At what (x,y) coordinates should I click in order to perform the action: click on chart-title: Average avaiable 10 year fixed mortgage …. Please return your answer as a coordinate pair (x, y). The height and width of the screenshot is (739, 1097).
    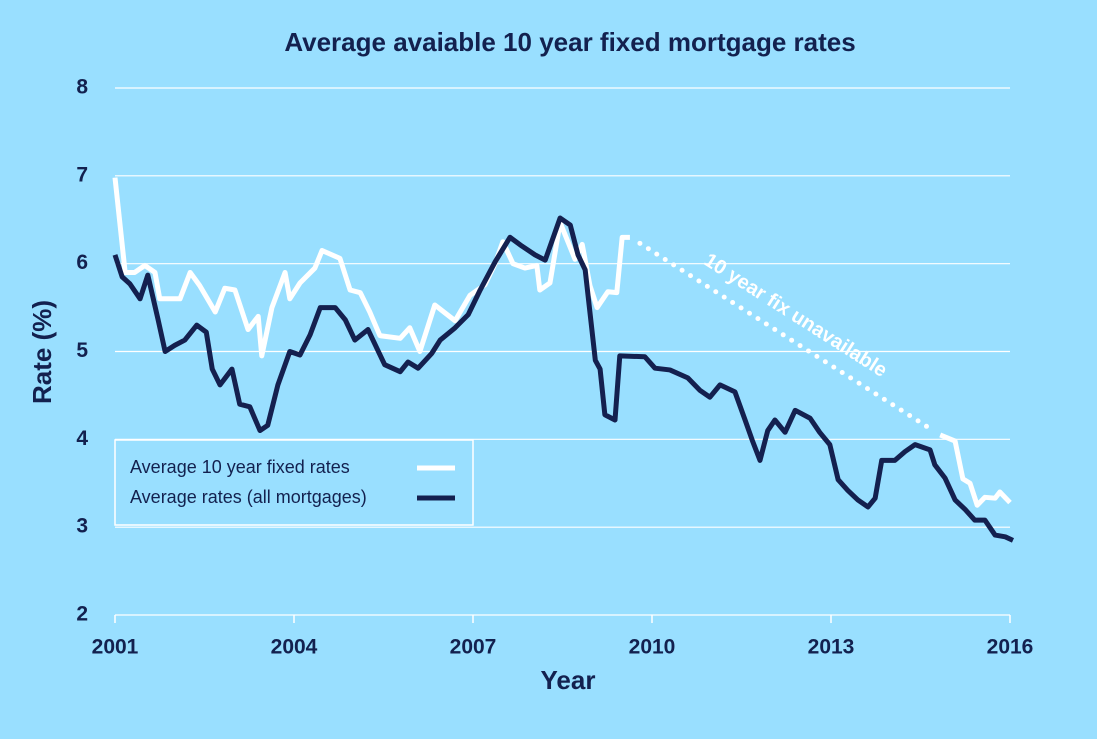
    Looking at the image, I should click on (569, 42).